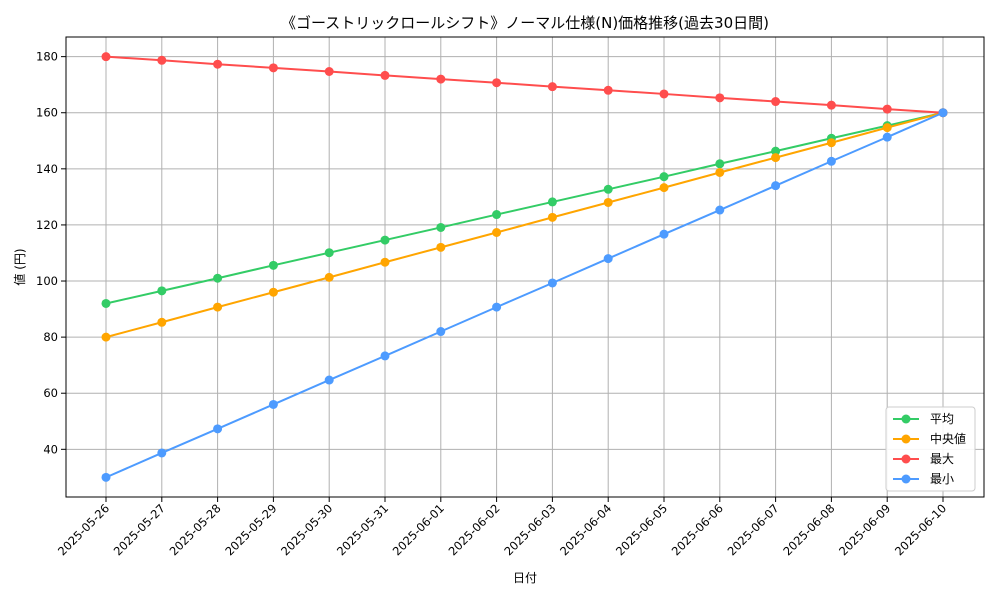  What do you see at coordinates (362, 529) in the screenshot?
I see `x-tick-label: 2025-05-31` at bounding box center [362, 529].